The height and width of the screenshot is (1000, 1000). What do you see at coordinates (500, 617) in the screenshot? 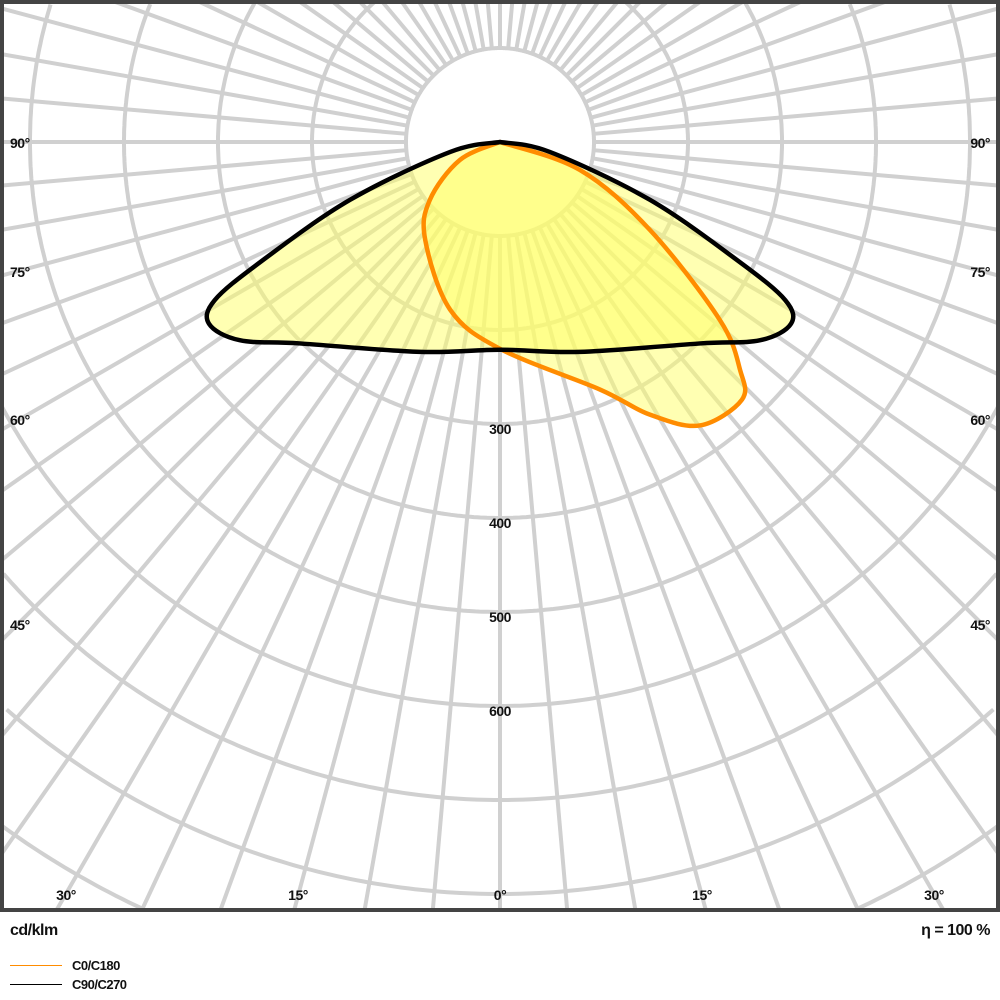
I see `radial-tick-label: 500` at bounding box center [500, 617].